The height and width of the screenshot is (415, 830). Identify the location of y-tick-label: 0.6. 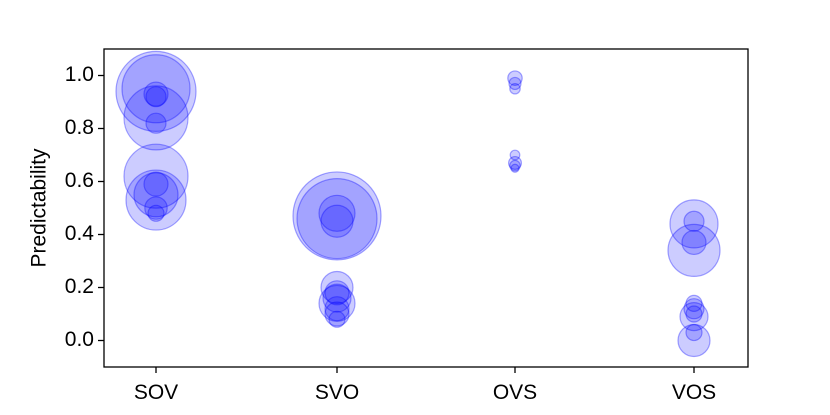
(79, 180).